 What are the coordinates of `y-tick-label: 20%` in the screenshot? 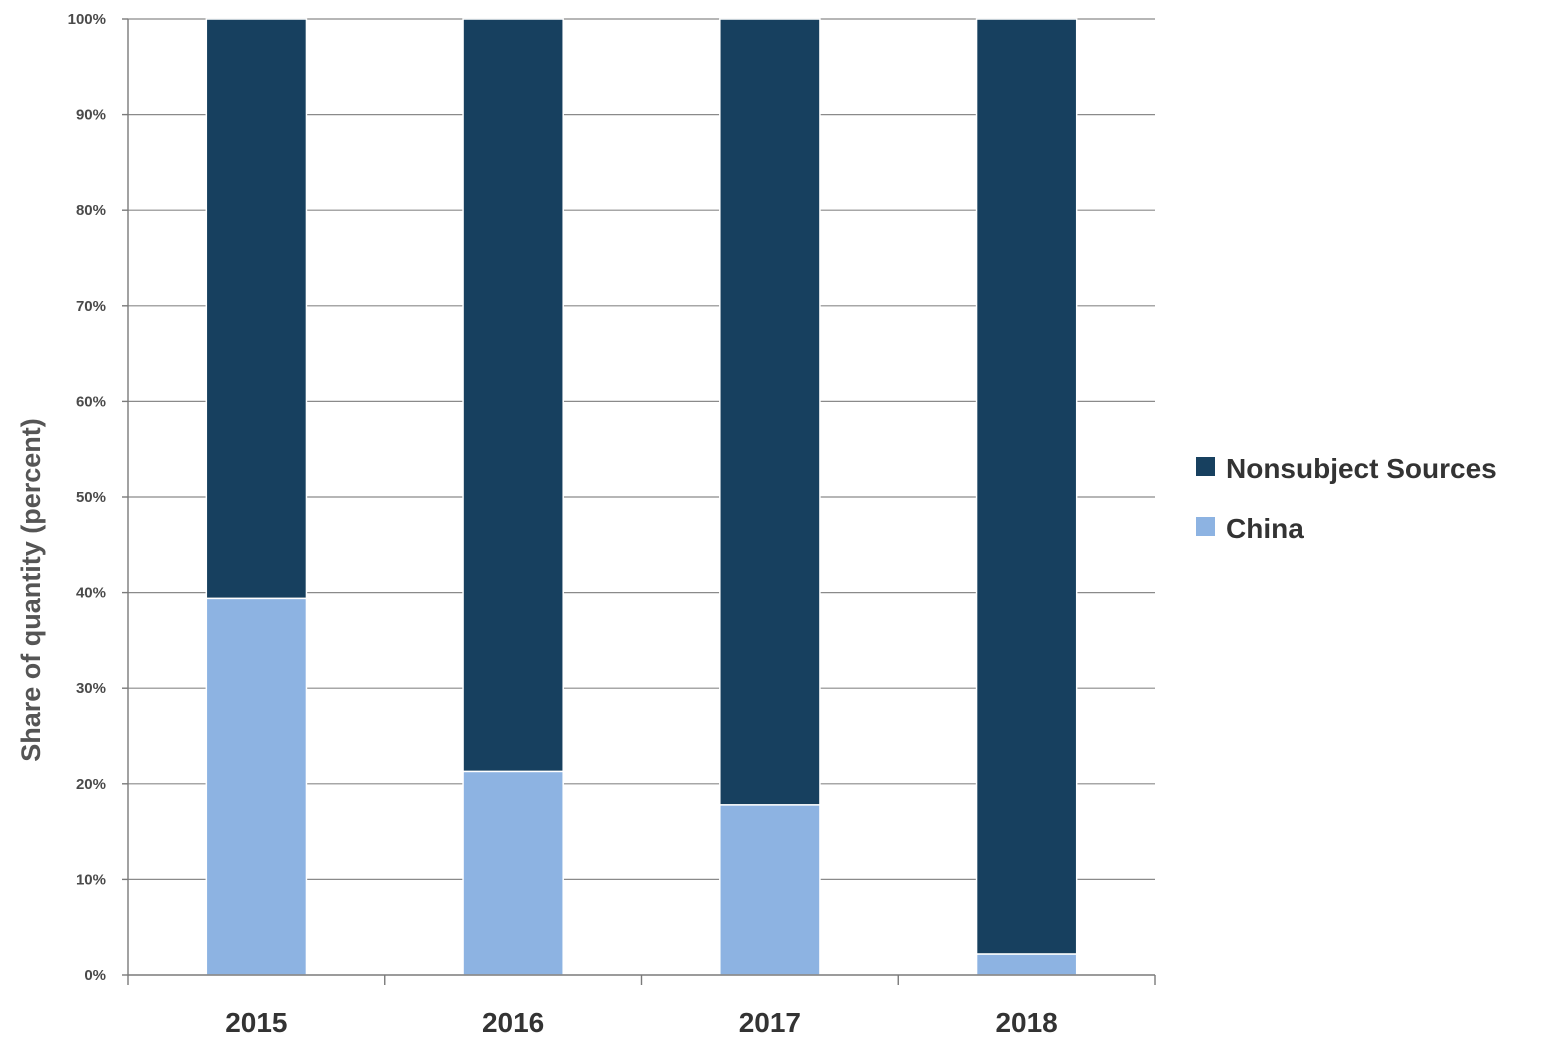 It's located at (91, 784).